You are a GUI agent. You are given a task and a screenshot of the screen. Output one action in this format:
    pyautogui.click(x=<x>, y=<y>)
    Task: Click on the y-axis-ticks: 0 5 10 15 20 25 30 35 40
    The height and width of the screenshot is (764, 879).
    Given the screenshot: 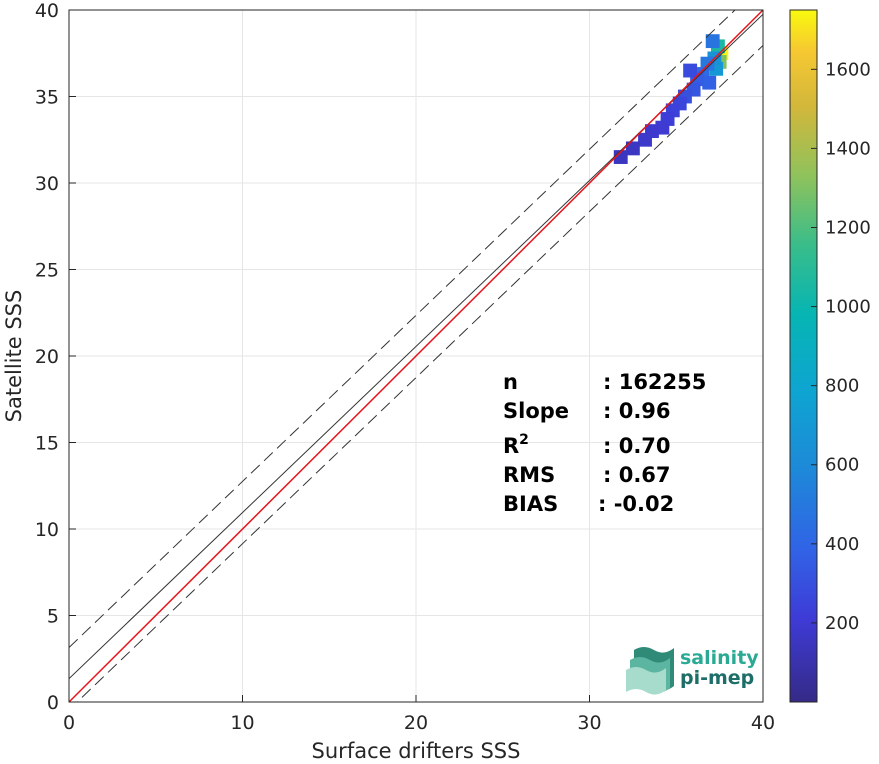 What is the action you would take?
    pyautogui.click(x=55, y=357)
    